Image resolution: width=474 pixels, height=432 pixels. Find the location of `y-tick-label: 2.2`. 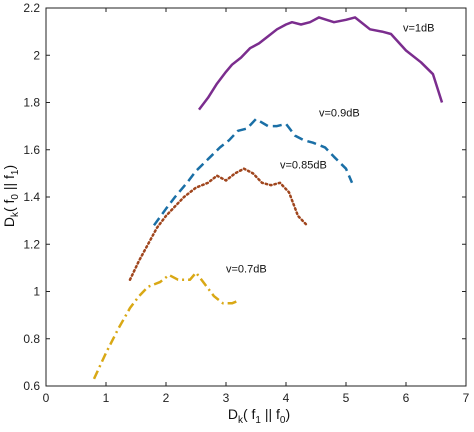

y-tick-label: 2.2 is located at coordinates (31, 8).